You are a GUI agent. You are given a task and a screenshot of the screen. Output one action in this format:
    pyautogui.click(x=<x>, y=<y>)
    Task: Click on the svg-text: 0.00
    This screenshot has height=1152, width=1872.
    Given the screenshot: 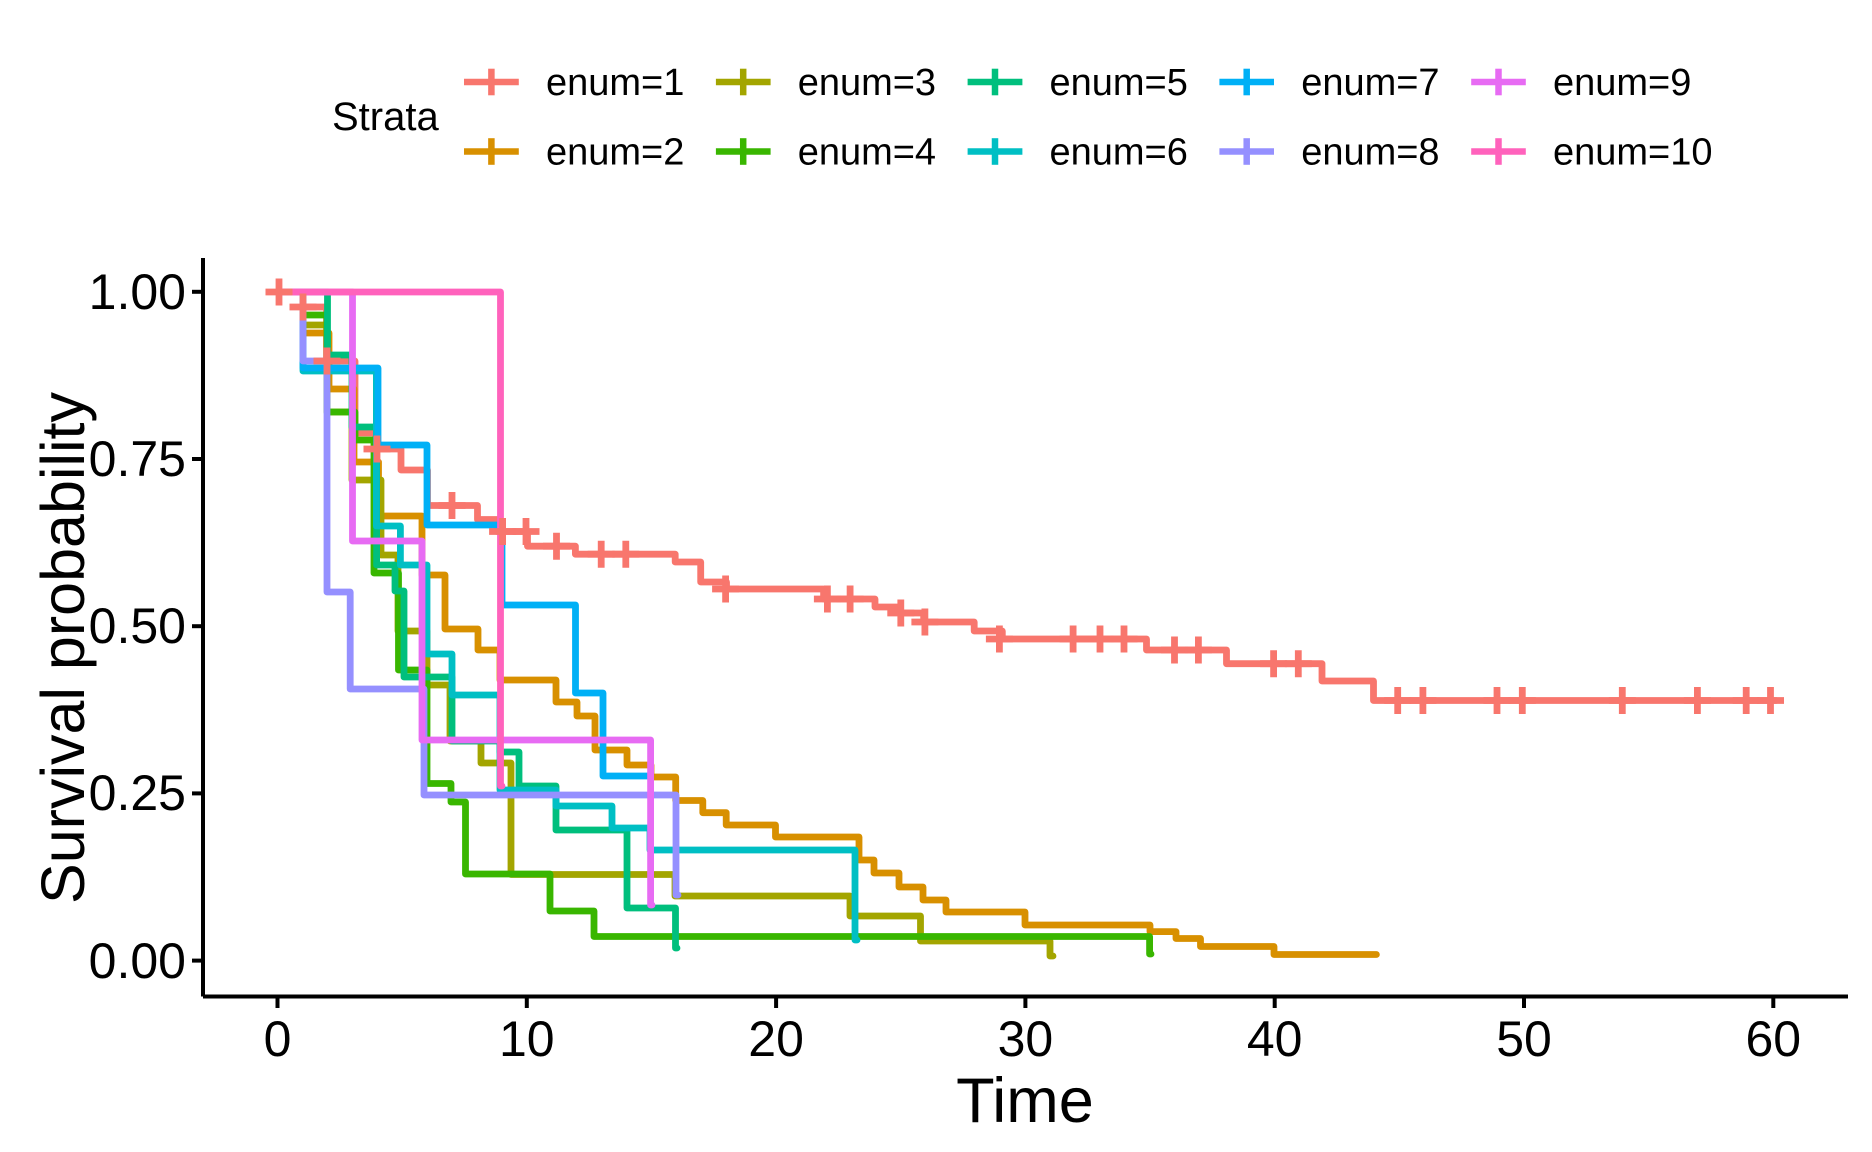 What is the action you would take?
    pyautogui.click(x=137, y=961)
    